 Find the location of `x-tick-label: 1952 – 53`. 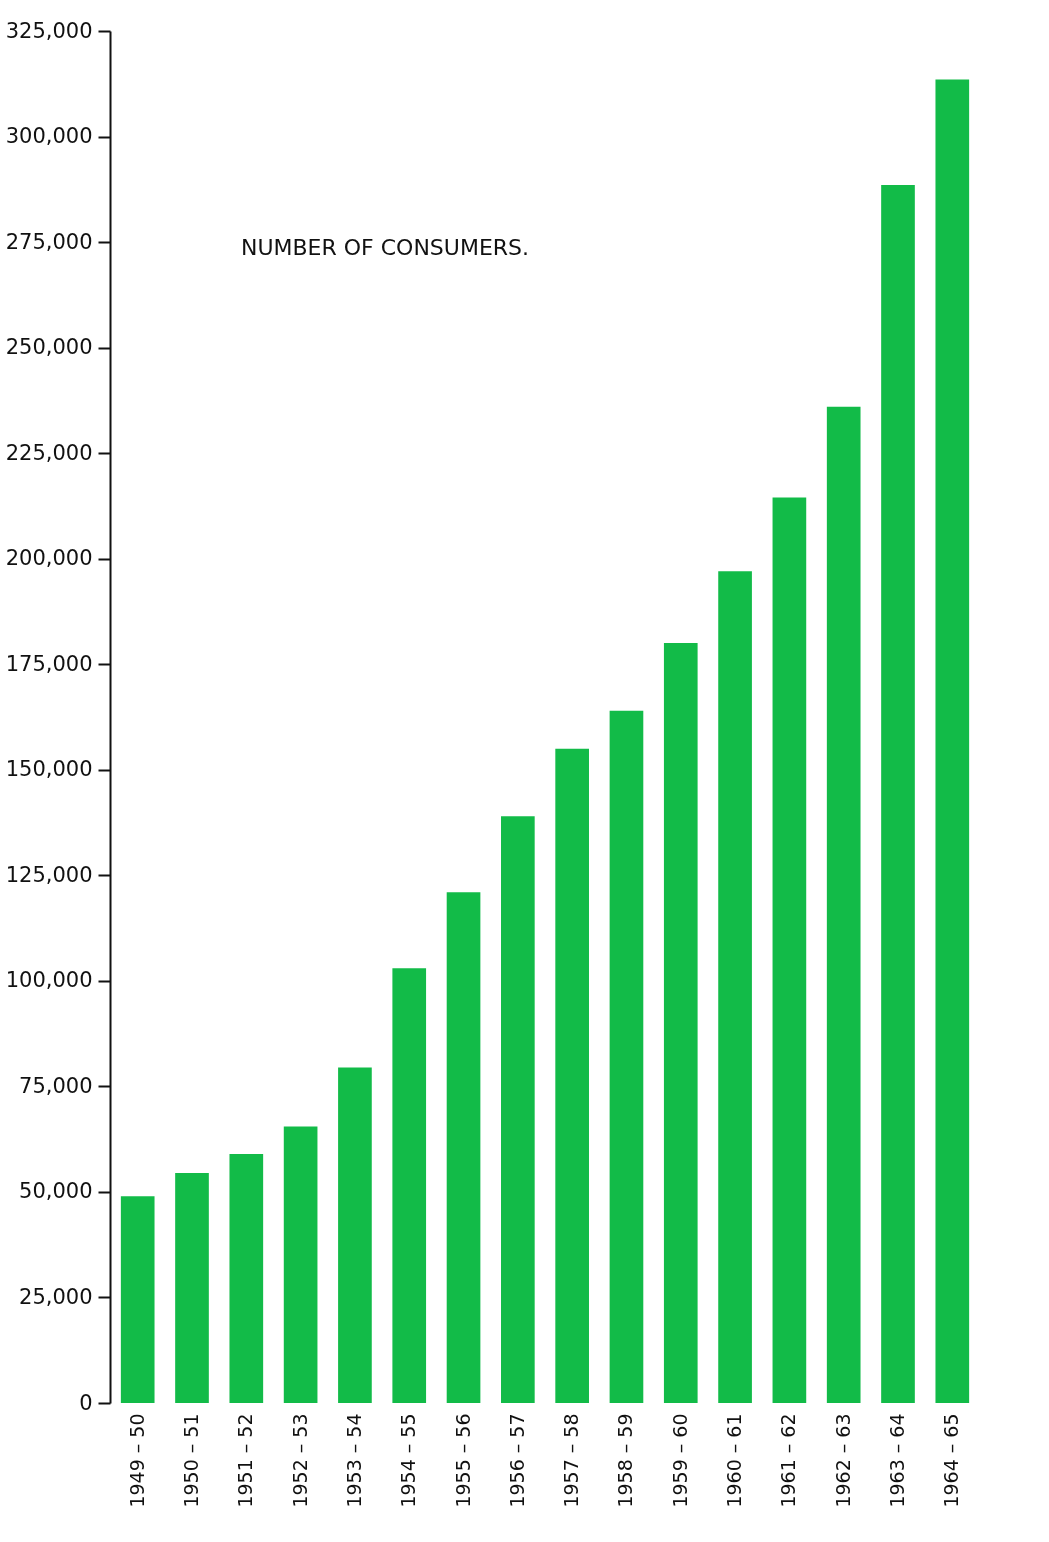

x-tick-label: 1952 – 53 is located at coordinates (299, 1460).